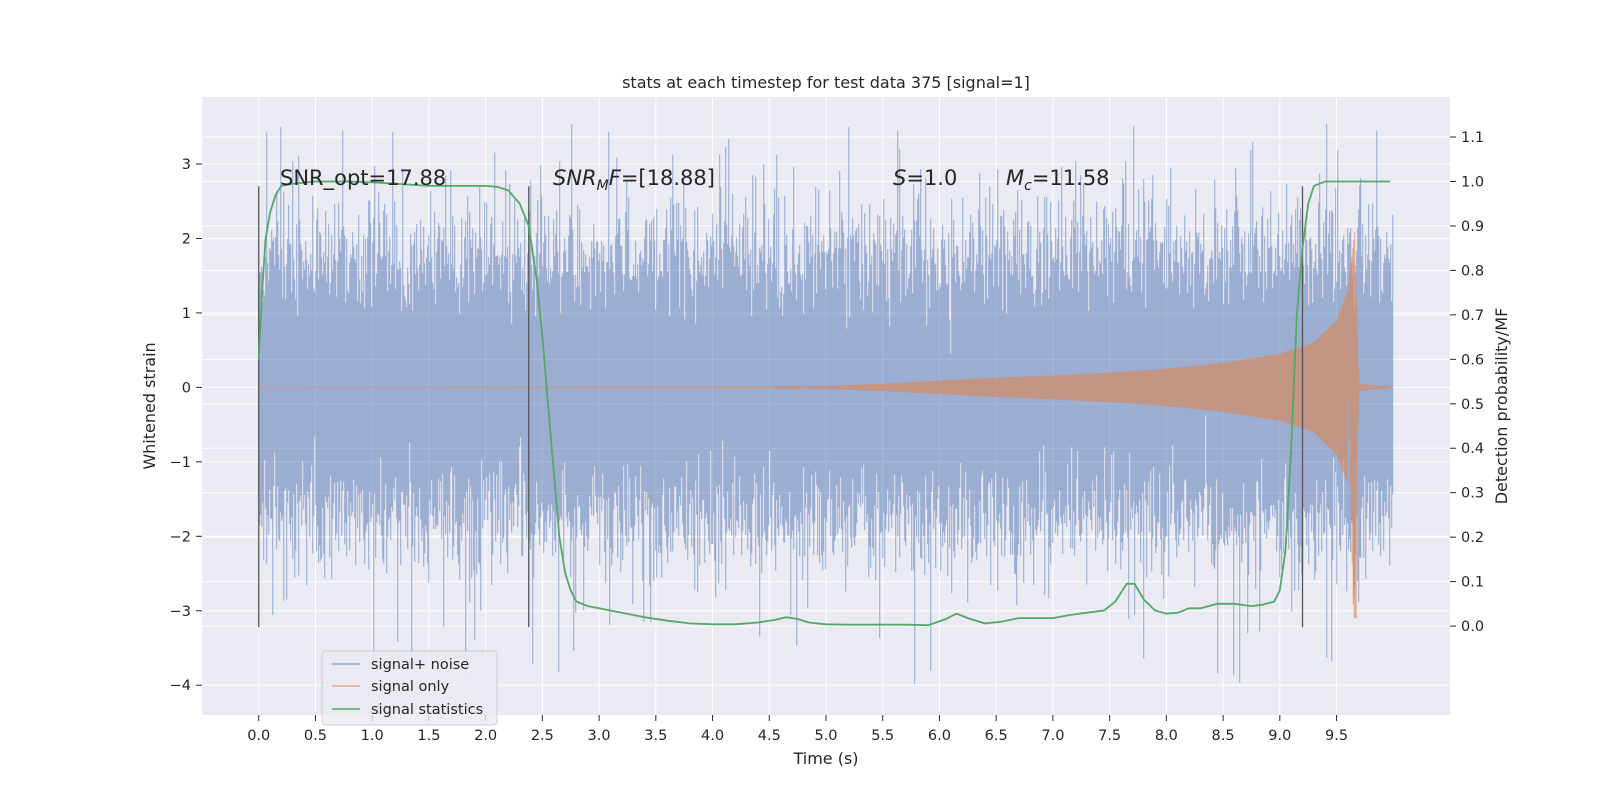 The height and width of the screenshot is (800, 1600). What do you see at coordinates (1472, 271) in the screenshot?
I see `y-right-tick-label: 0.8` at bounding box center [1472, 271].